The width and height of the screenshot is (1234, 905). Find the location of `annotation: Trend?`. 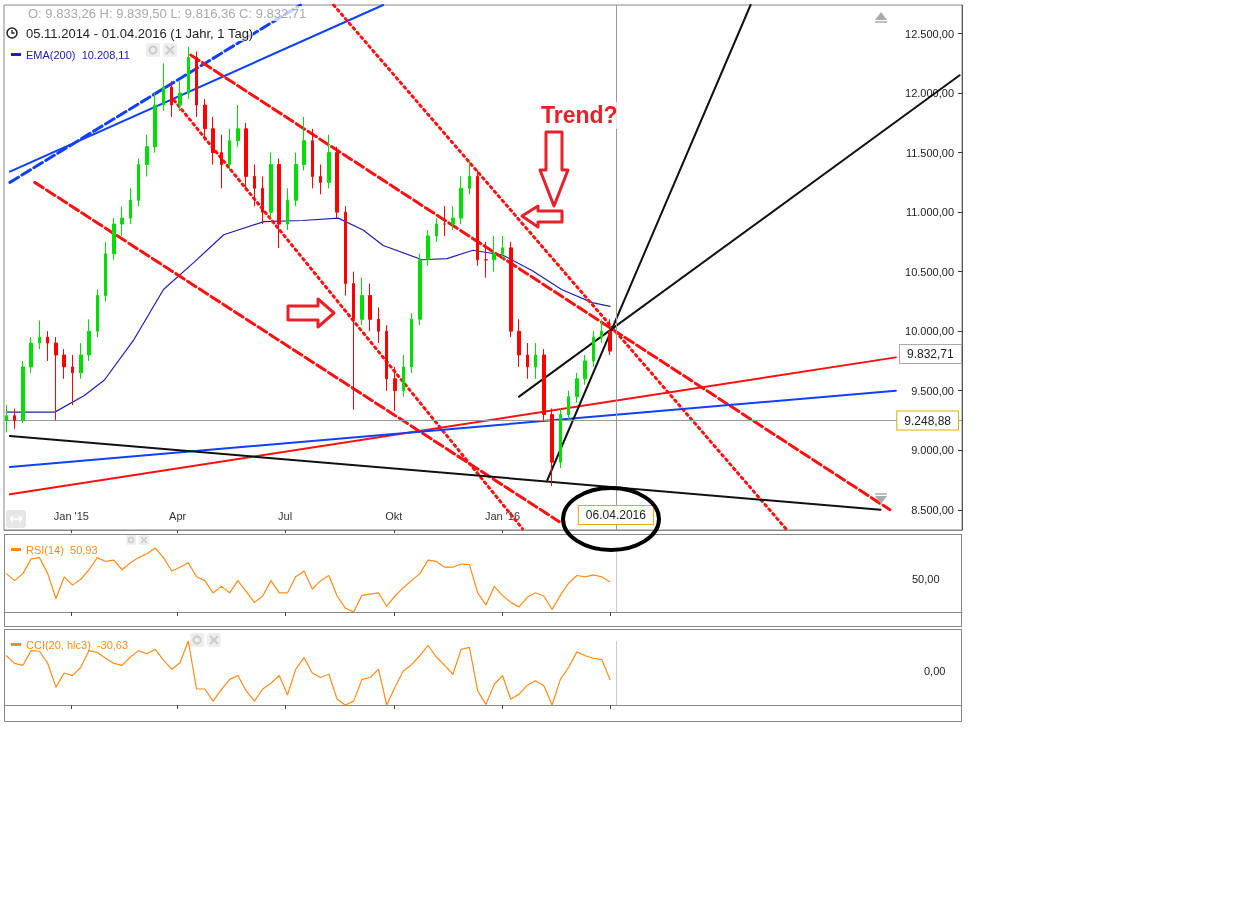

annotation: Trend? is located at coordinates (579, 115).